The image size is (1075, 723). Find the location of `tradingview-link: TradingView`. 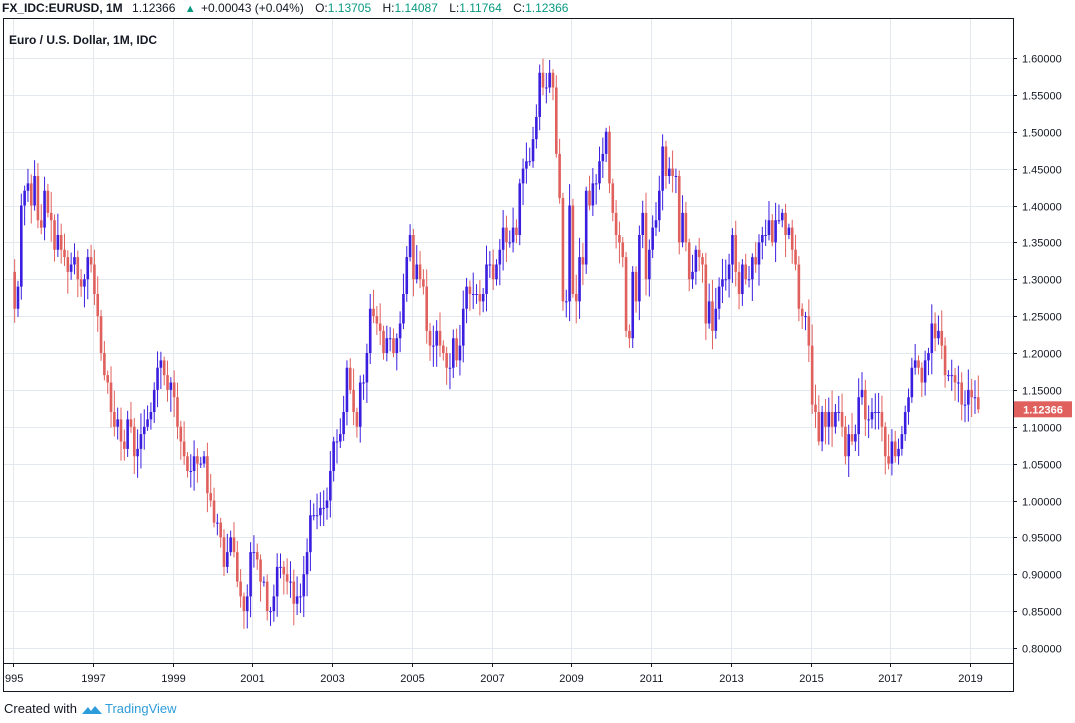

tradingview-link: TradingView is located at coordinates (140, 708).